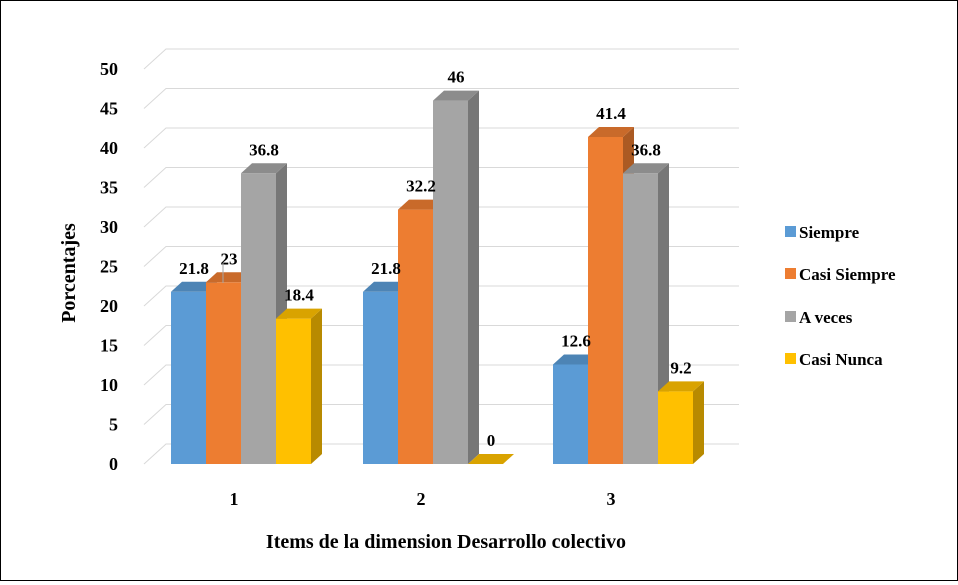 This screenshot has width=958, height=585. Describe the element at coordinates (109, 227) in the screenshot. I see `y-tick-label: 30` at that location.